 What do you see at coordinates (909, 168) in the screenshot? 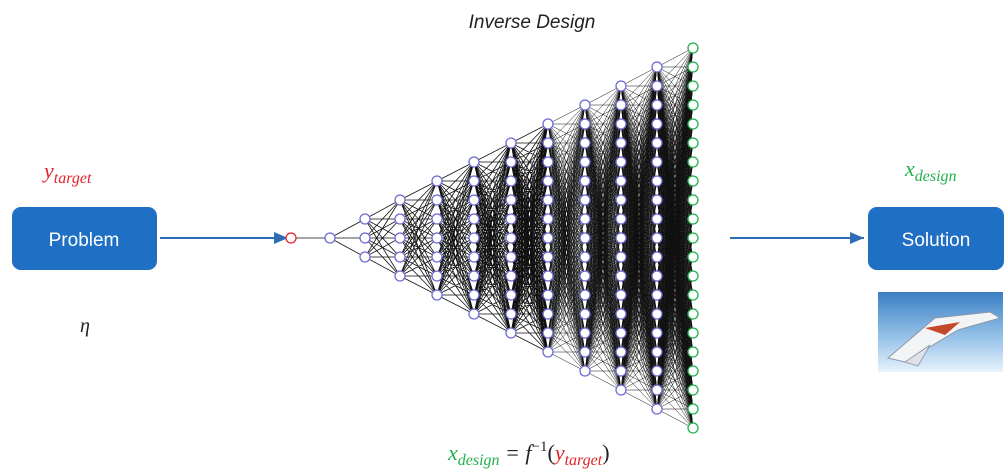
I see `label-base: x` at bounding box center [909, 168].